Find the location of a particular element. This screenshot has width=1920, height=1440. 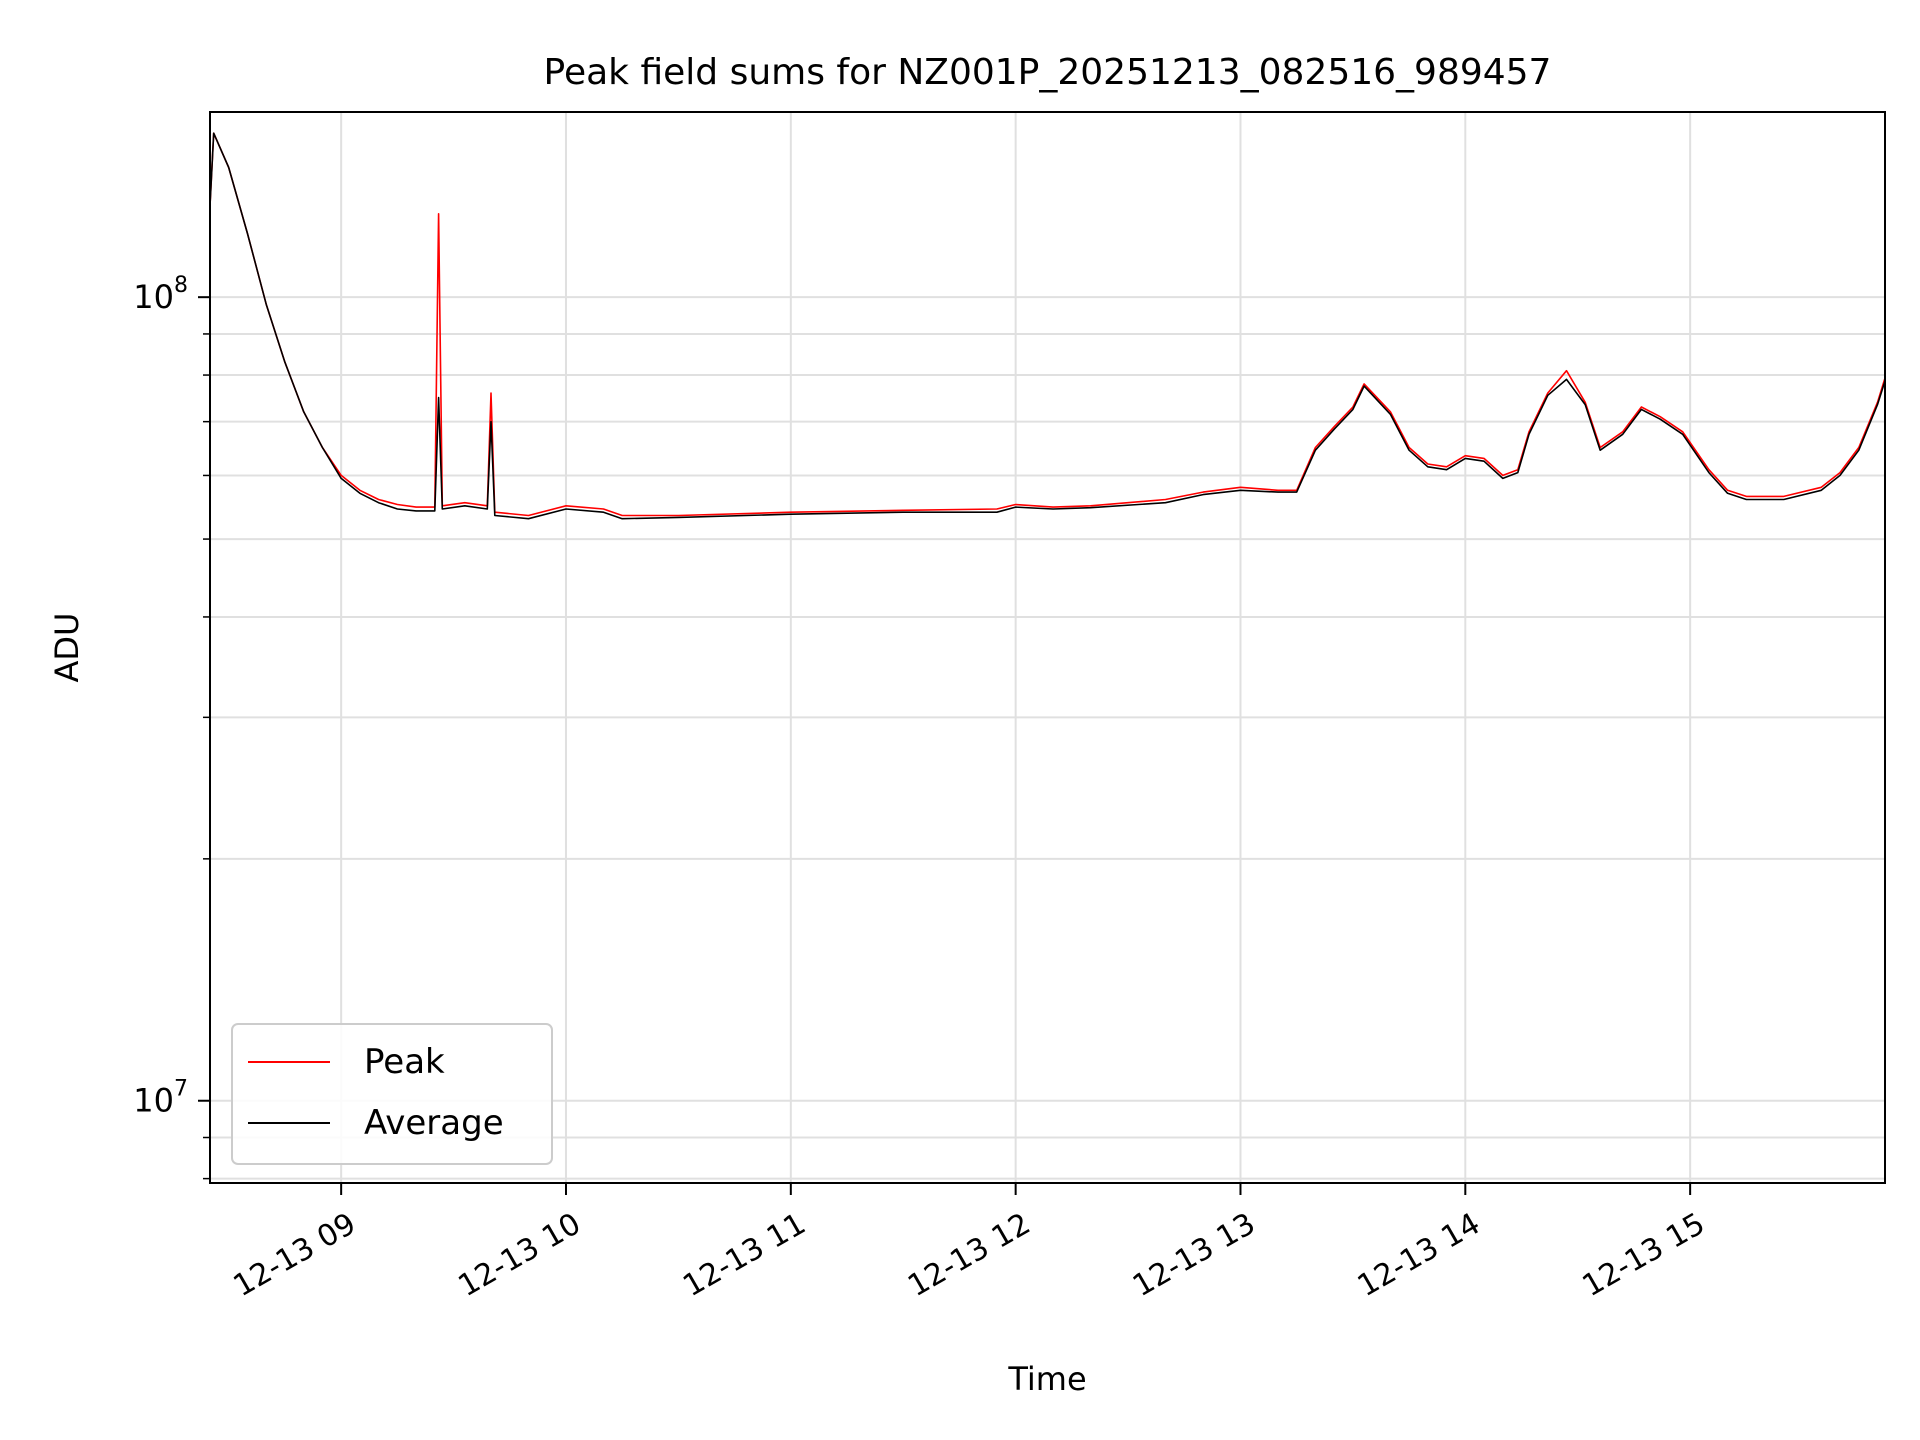

legend: Peak Average is located at coordinates (392, 1094).